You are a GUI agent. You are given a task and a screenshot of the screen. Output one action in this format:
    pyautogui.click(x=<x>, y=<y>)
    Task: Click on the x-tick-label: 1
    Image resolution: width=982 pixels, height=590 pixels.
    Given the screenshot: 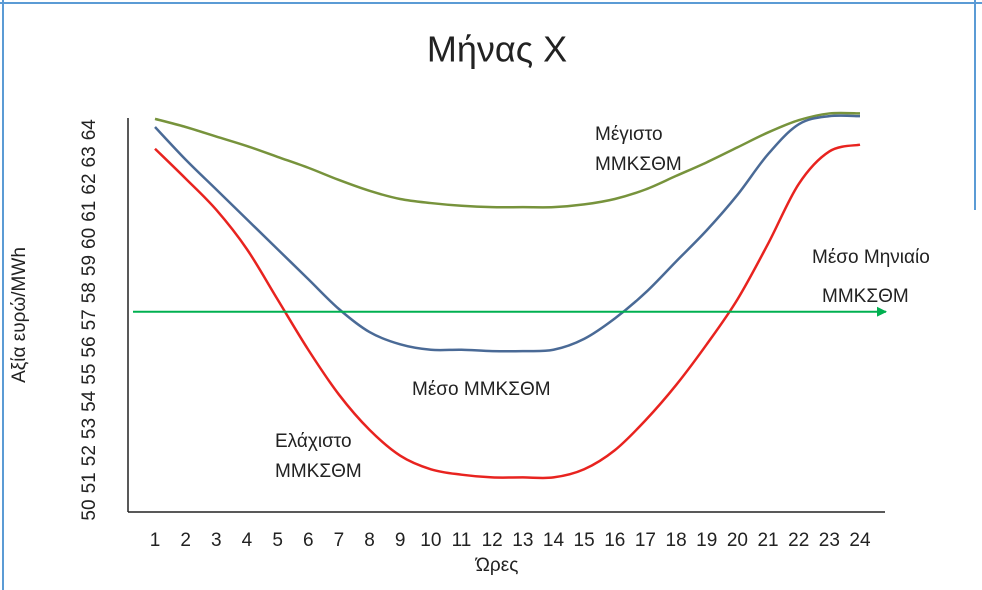 What is the action you would take?
    pyautogui.click(x=155, y=540)
    